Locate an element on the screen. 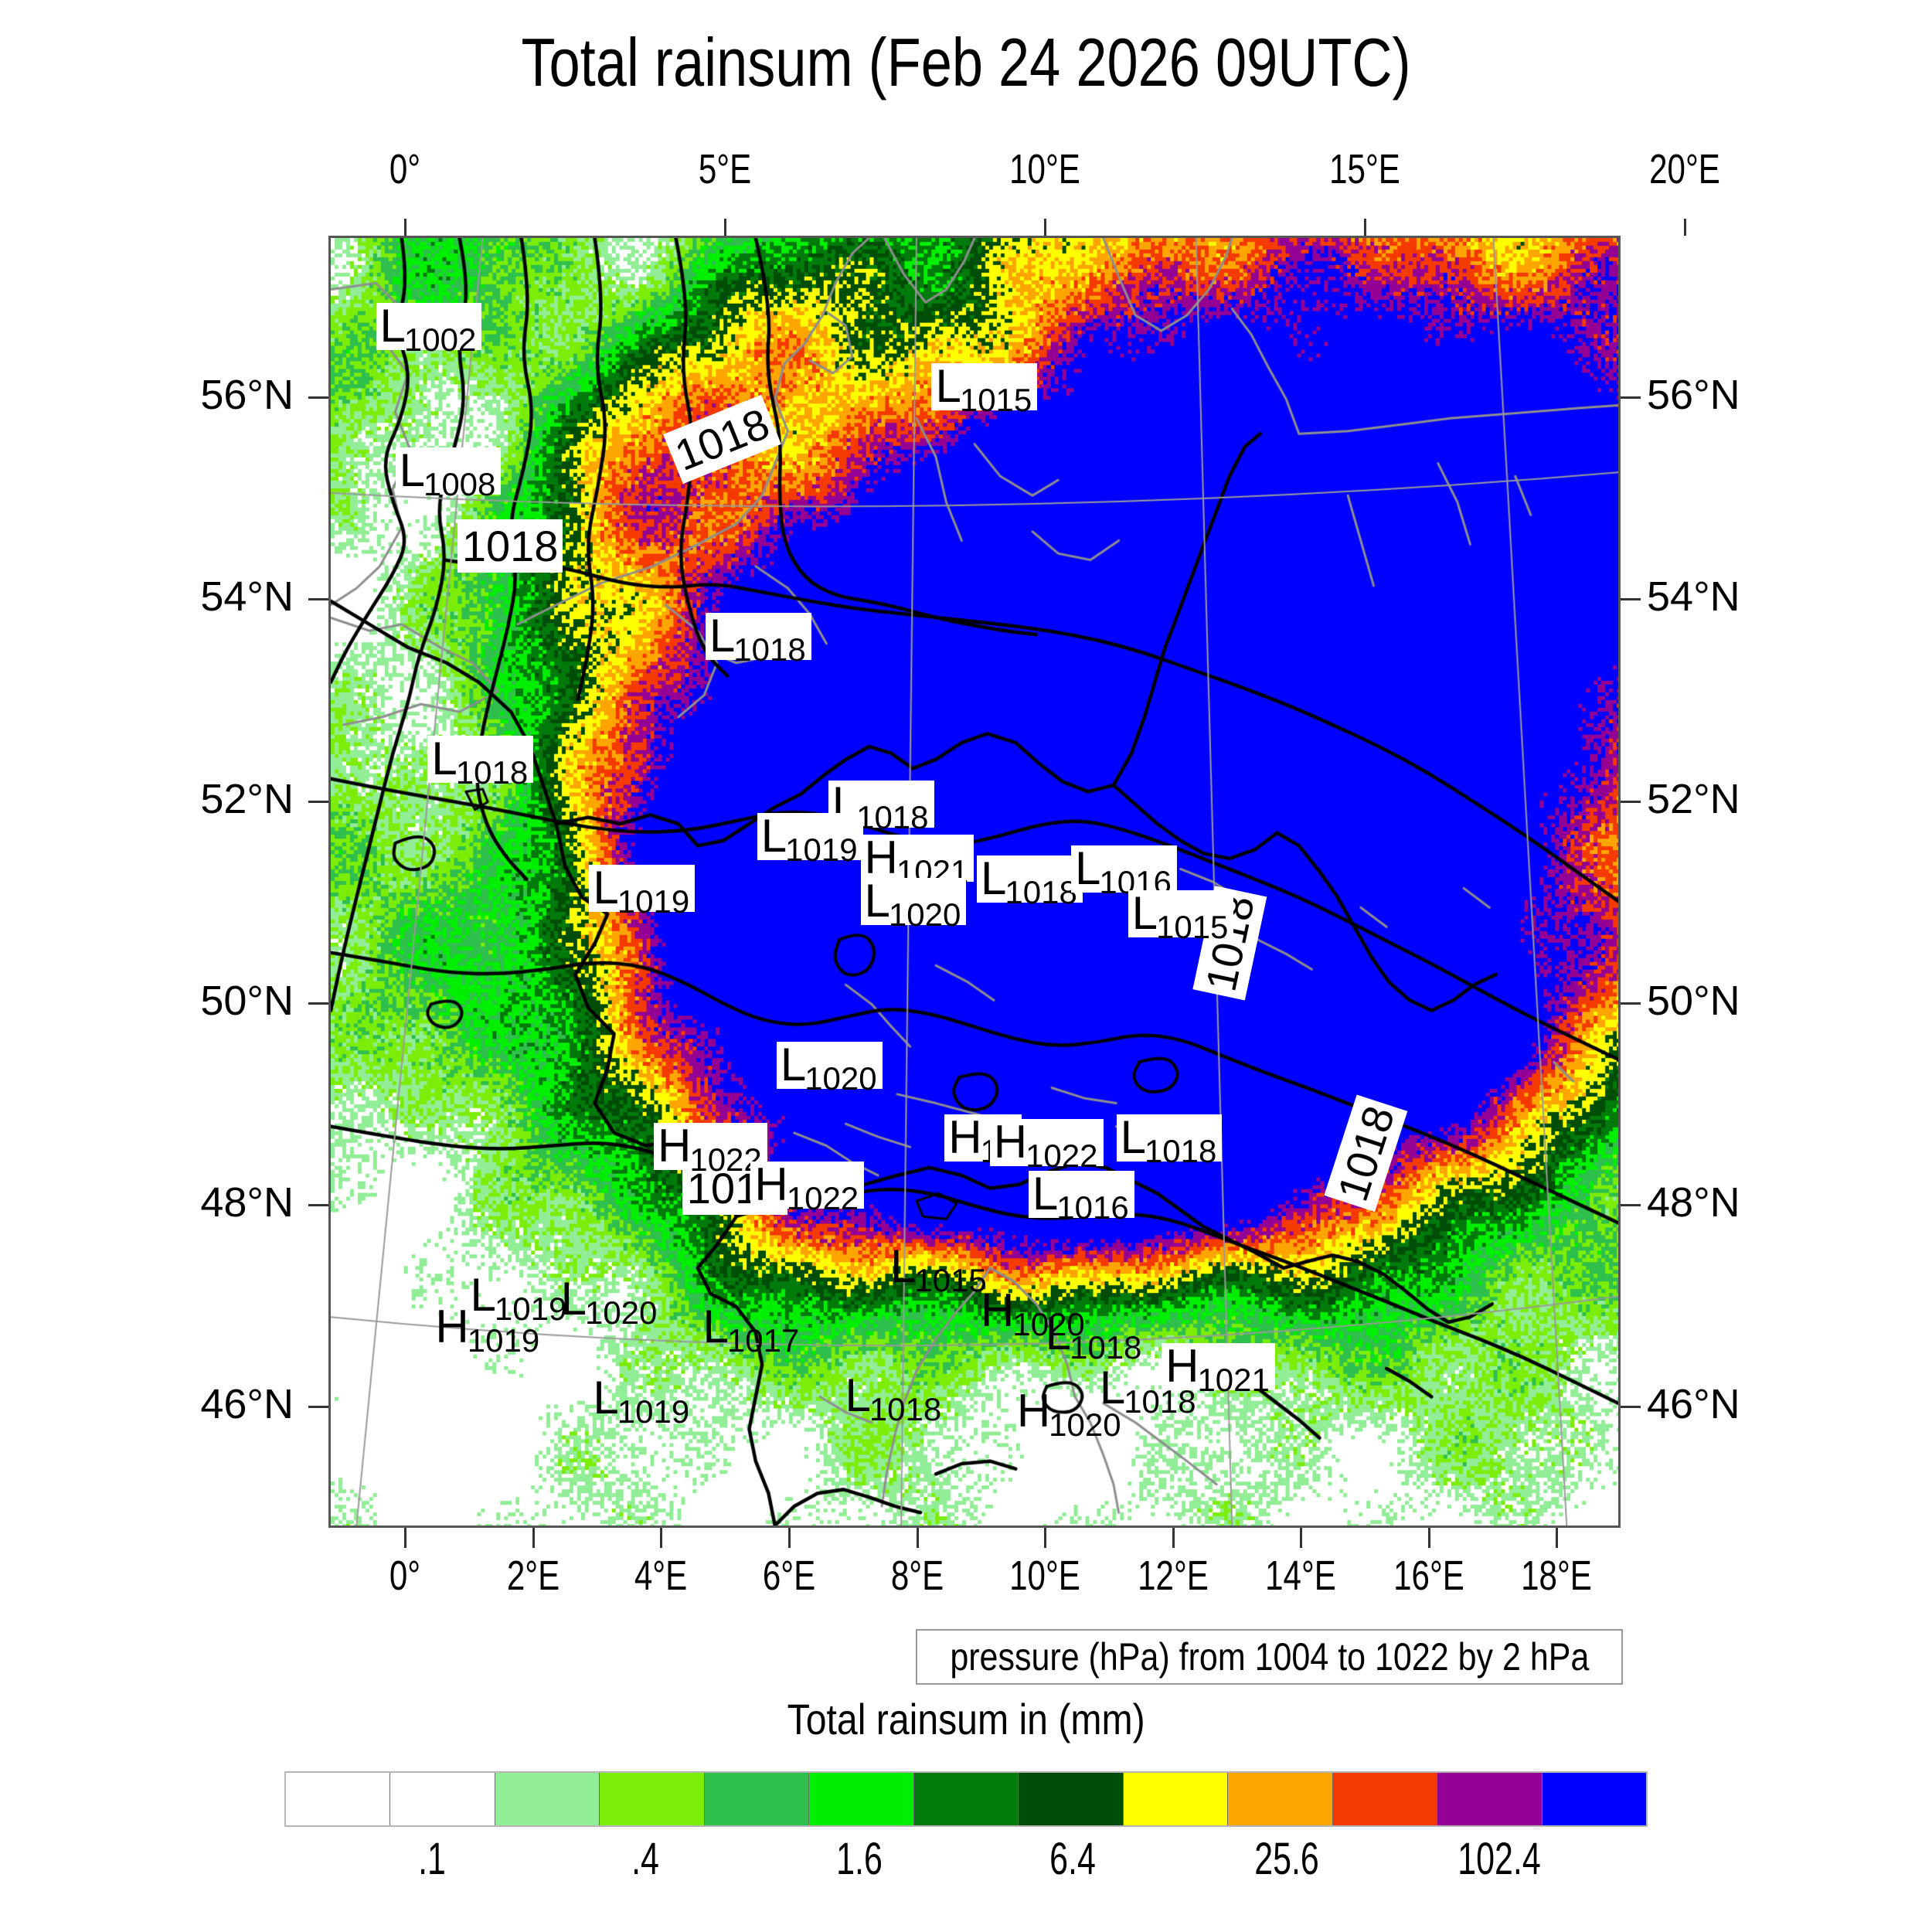  lat-label-left: 56°N is located at coordinates (247, 395).